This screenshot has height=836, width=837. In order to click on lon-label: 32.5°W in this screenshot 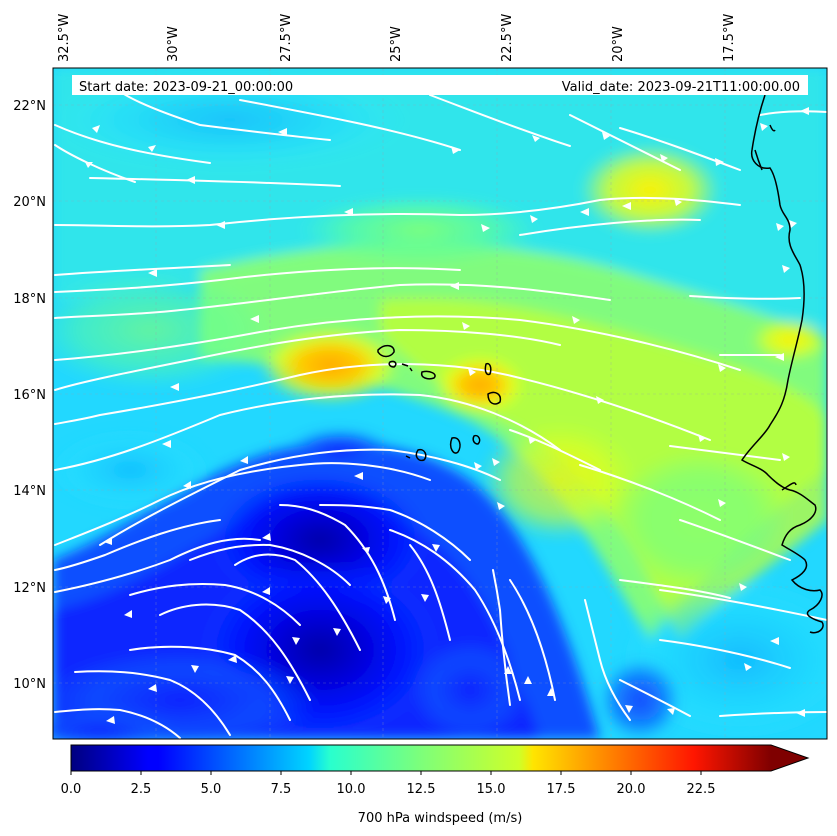, I will do `click(64, 38)`.